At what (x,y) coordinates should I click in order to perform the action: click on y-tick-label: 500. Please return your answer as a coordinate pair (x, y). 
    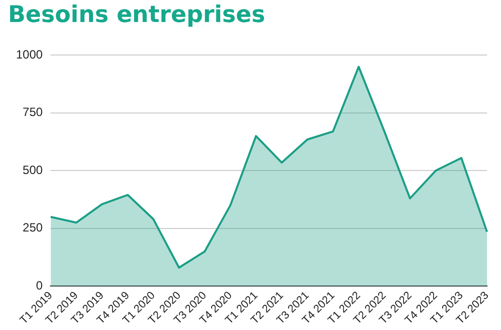
    Looking at the image, I should click on (33, 169).